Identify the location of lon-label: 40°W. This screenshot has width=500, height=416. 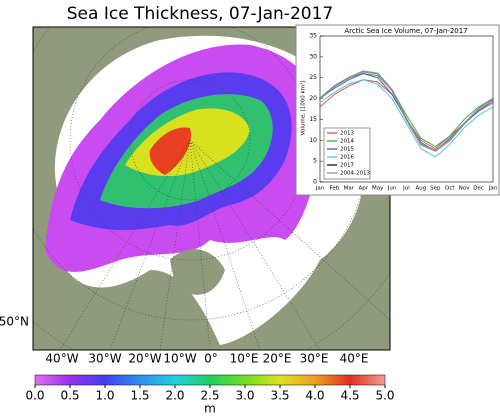
(61, 359).